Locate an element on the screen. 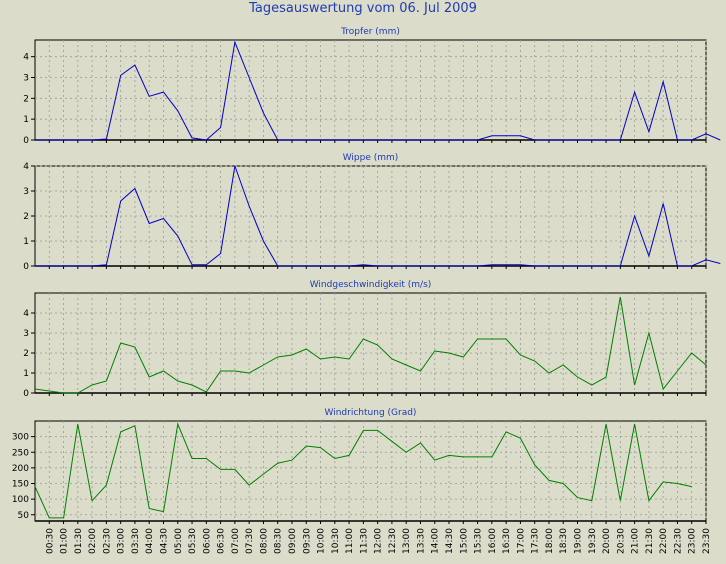  x-tick-label: 14:30 is located at coordinates (450, 541).